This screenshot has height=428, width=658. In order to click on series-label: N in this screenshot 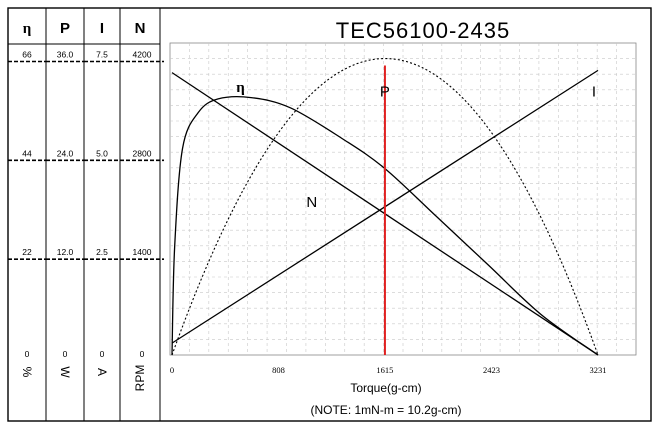, I will do `click(311, 202)`.